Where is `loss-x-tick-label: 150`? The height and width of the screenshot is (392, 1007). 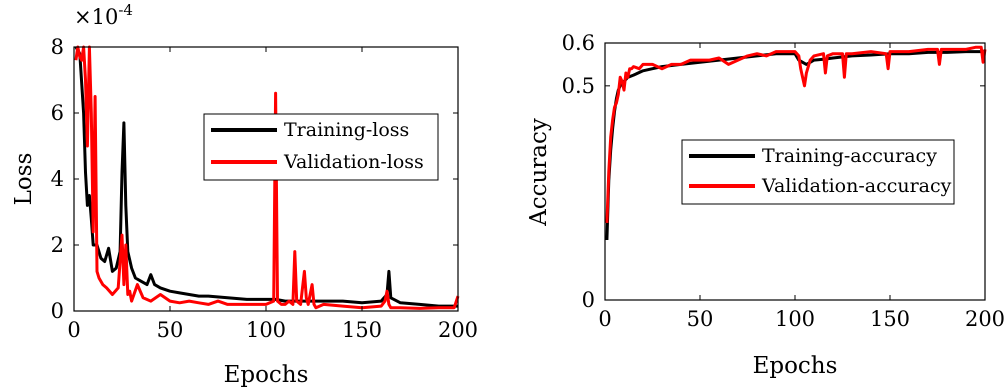
loss-x-tick-label: 150 is located at coordinates (362, 330).